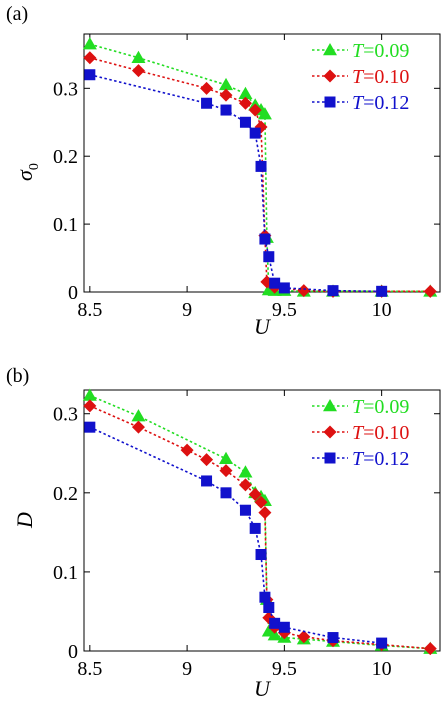  I want to click on panel-a-legend-val: =0.09, so click(386, 51).